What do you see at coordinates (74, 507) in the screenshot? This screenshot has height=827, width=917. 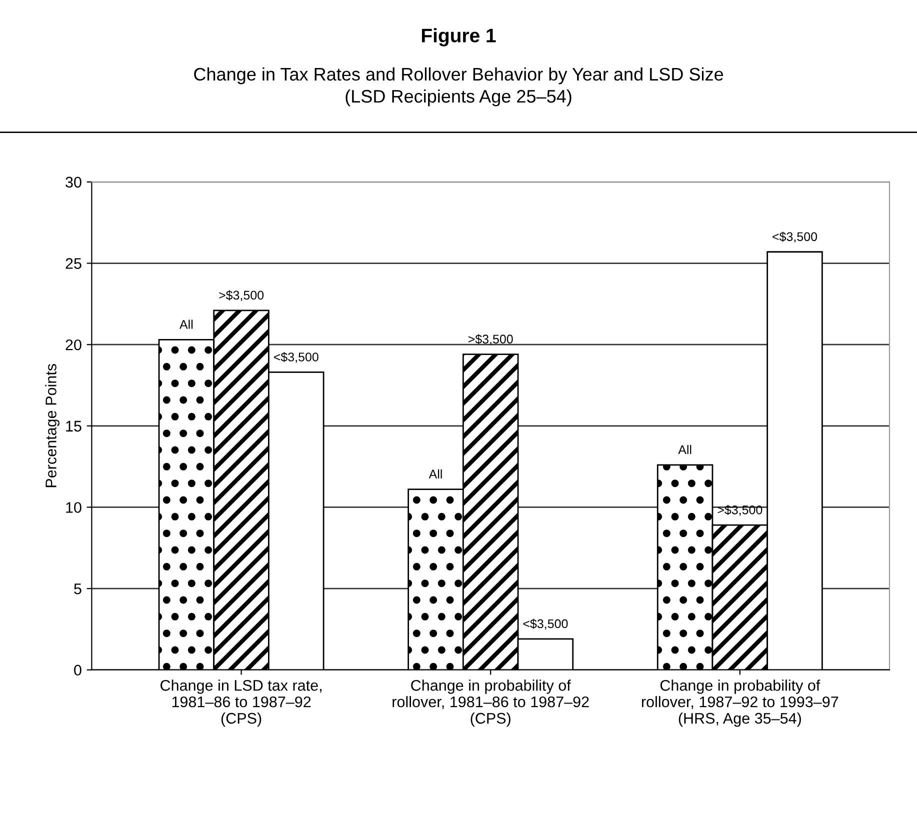 I see `y-tick-label: 10` at bounding box center [74, 507].